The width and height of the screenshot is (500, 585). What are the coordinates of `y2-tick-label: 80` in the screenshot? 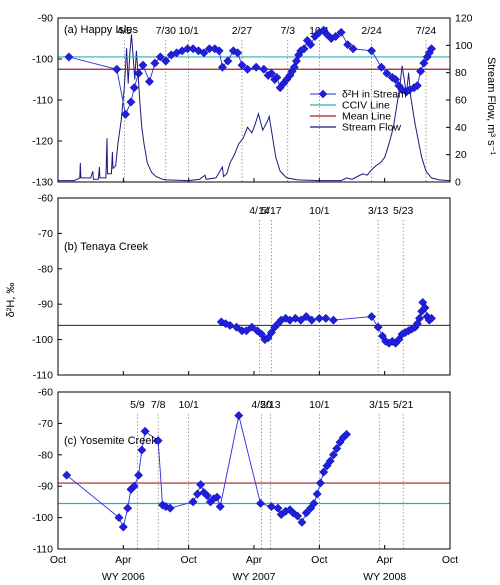 It's located at (461, 73).